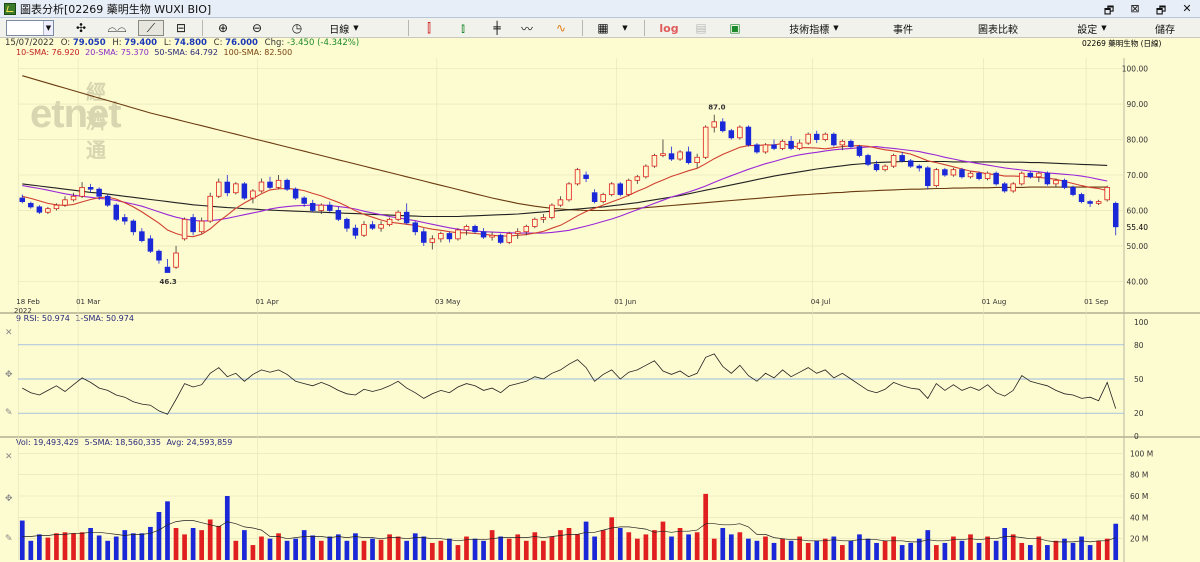  What do you see at coordinates (209, 442) in the screenshot?
I see `vol-avg-value: 24,593,859` at bounding box center [209, 442].